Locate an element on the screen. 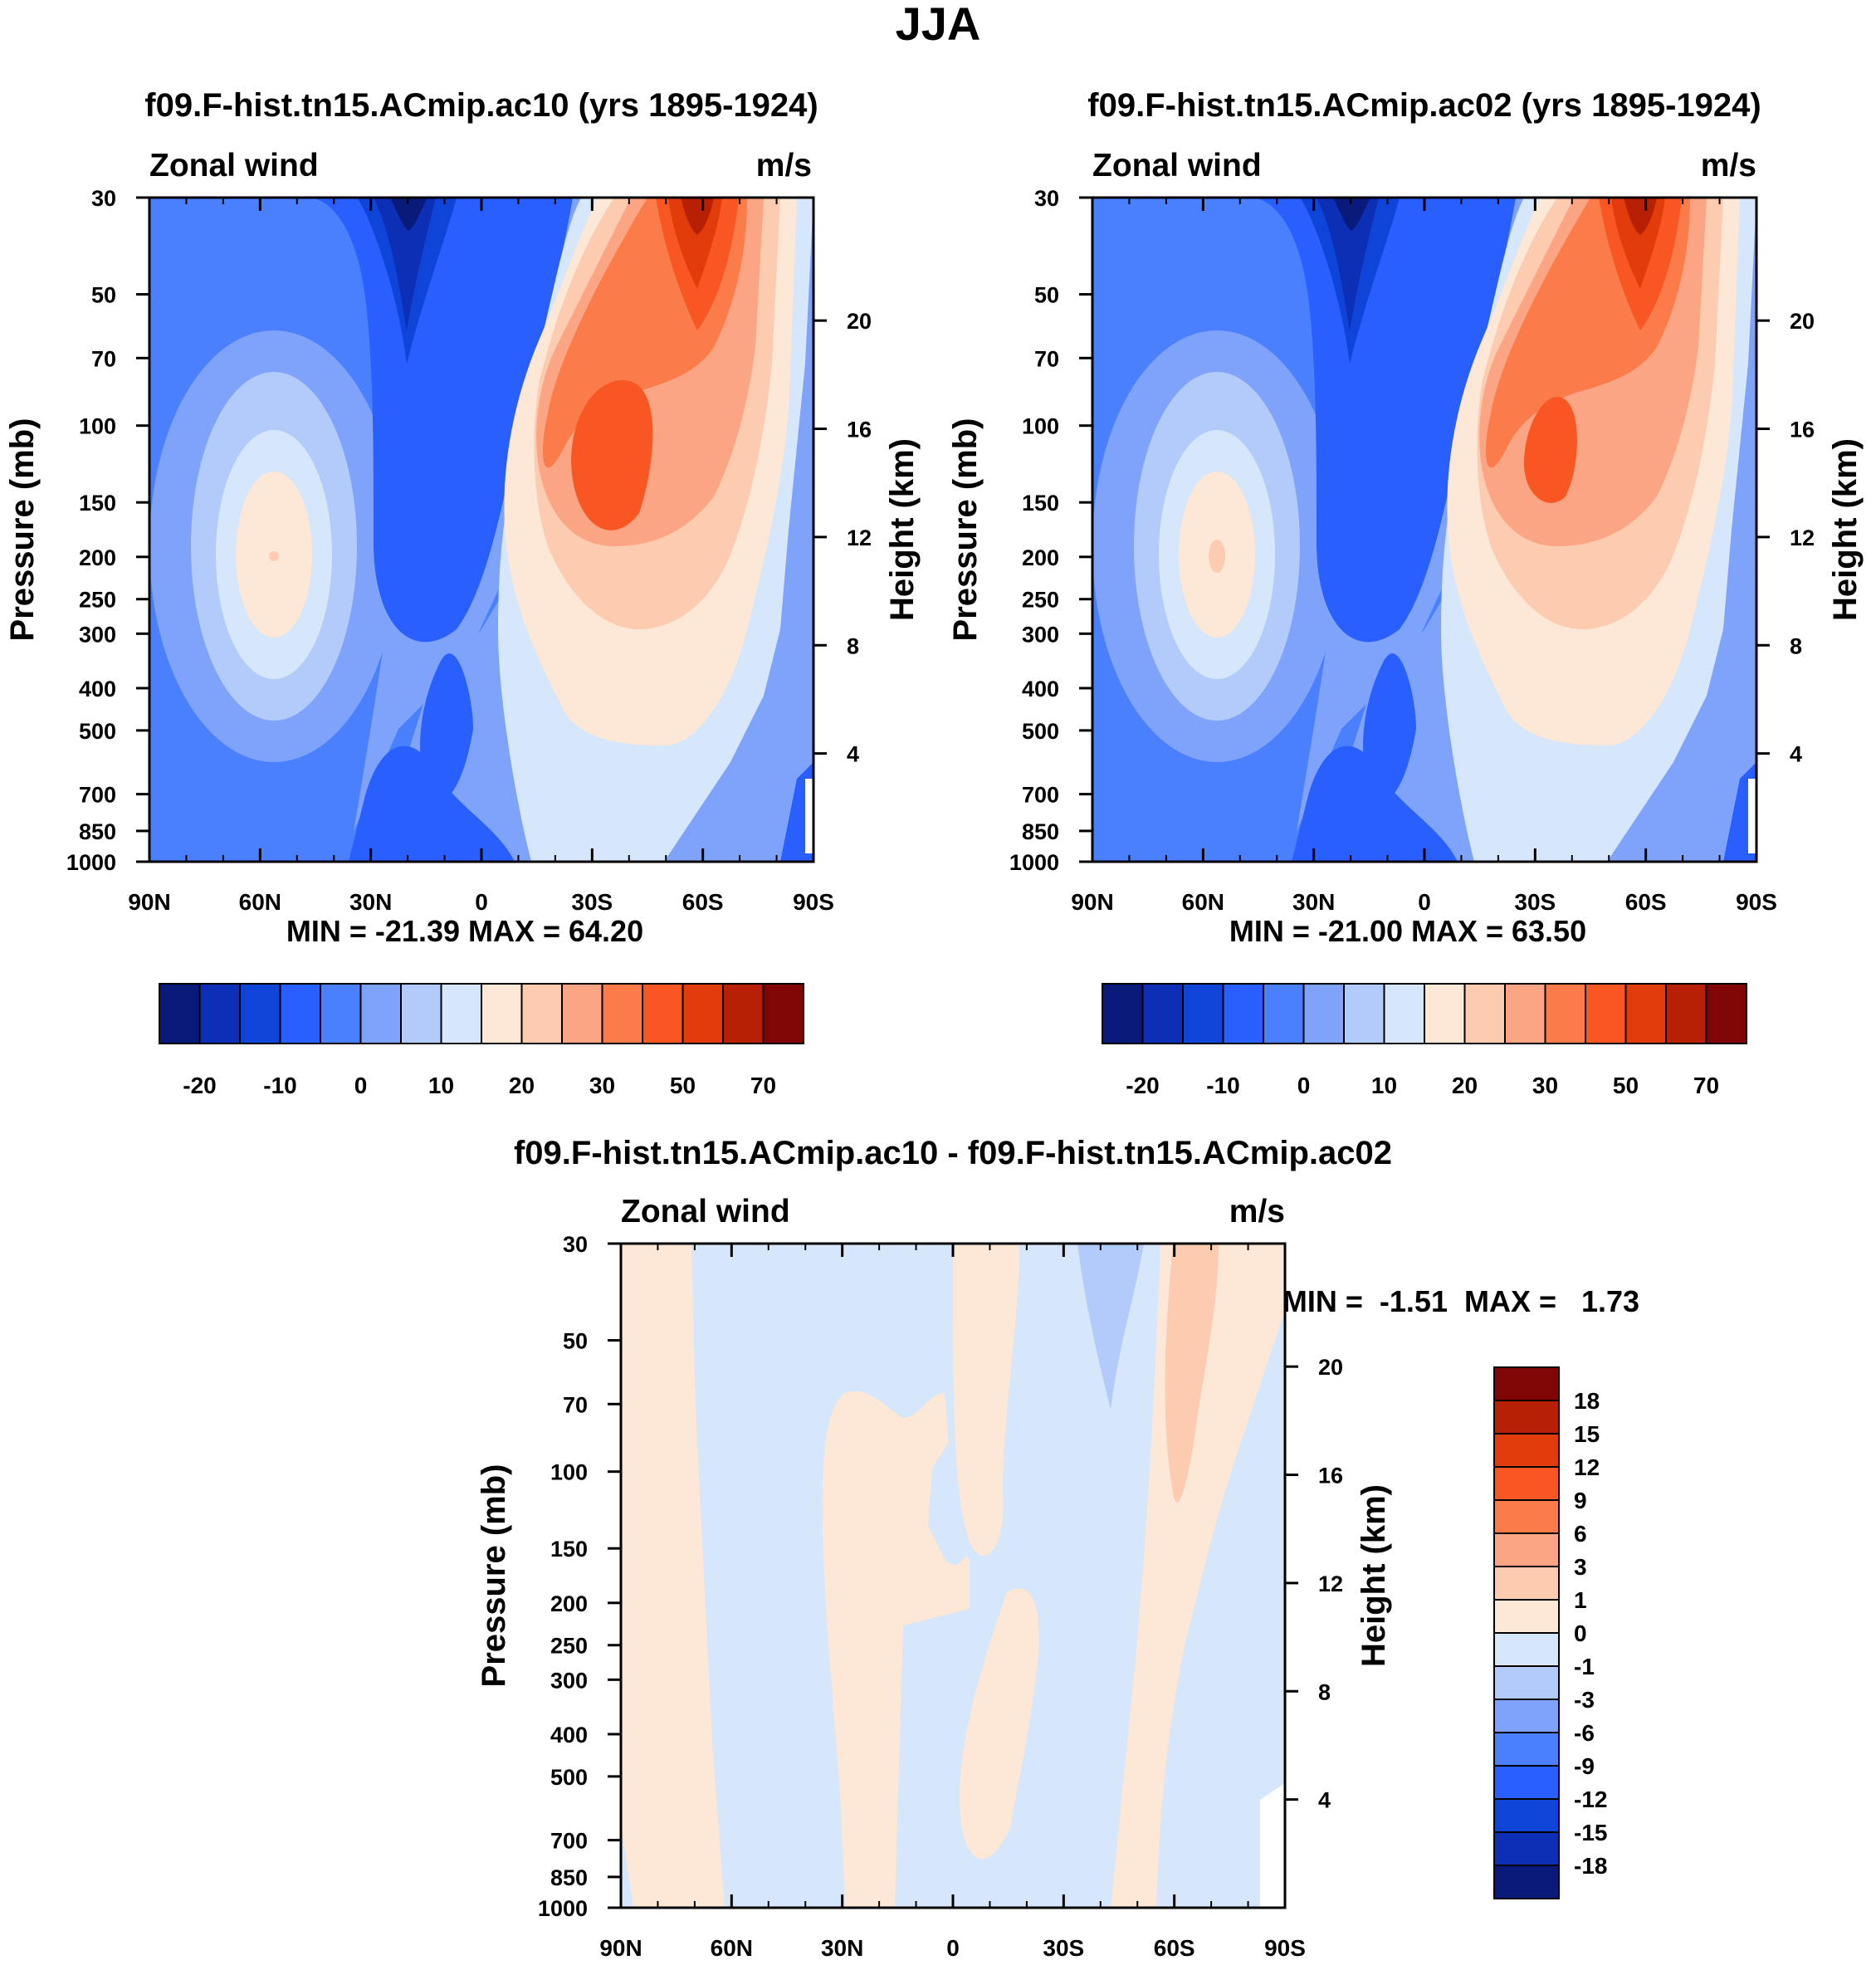 The width and height of the screenshot is (1876, 1965). figure-title: JJA is located at coordinates (938, 25).